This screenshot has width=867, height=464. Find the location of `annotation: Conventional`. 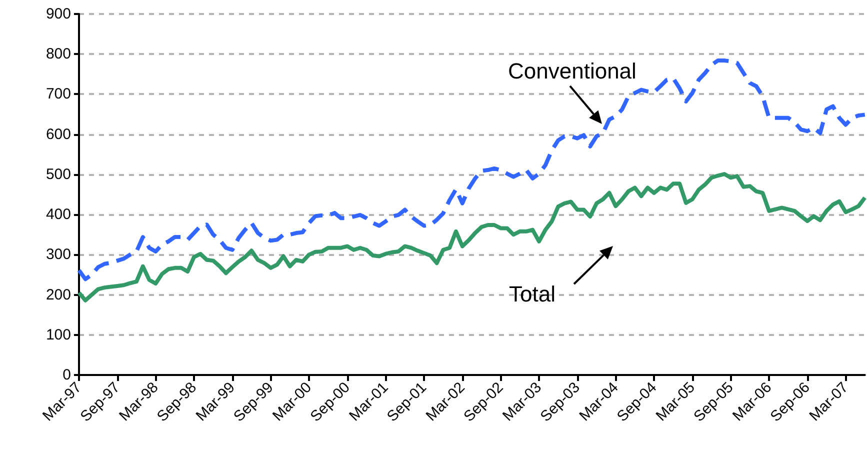

annotation: Conventional is located at coordinates (572, 71).